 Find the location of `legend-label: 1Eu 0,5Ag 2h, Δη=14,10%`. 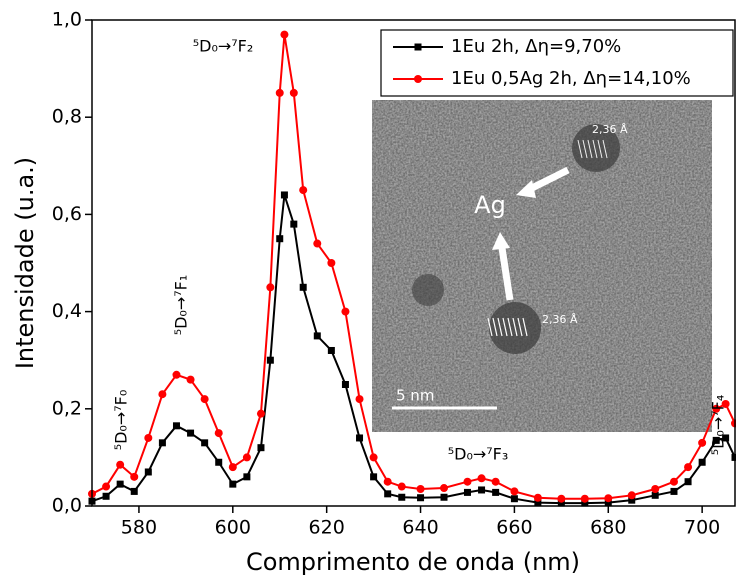

legend-label: 1Eu 0,5Ag 2h, Δη=14,10% is located at coordinates (571, 78).